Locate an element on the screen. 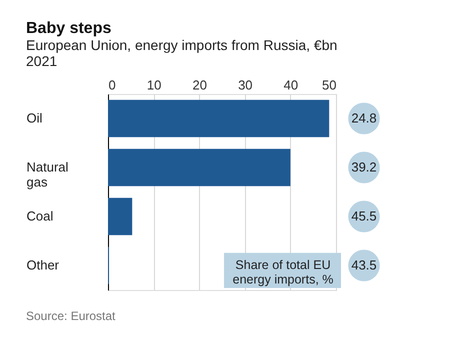 The height and width of the screenshot is (348, 455). x-tick-label: 30 is located at coordinates (245, 85).